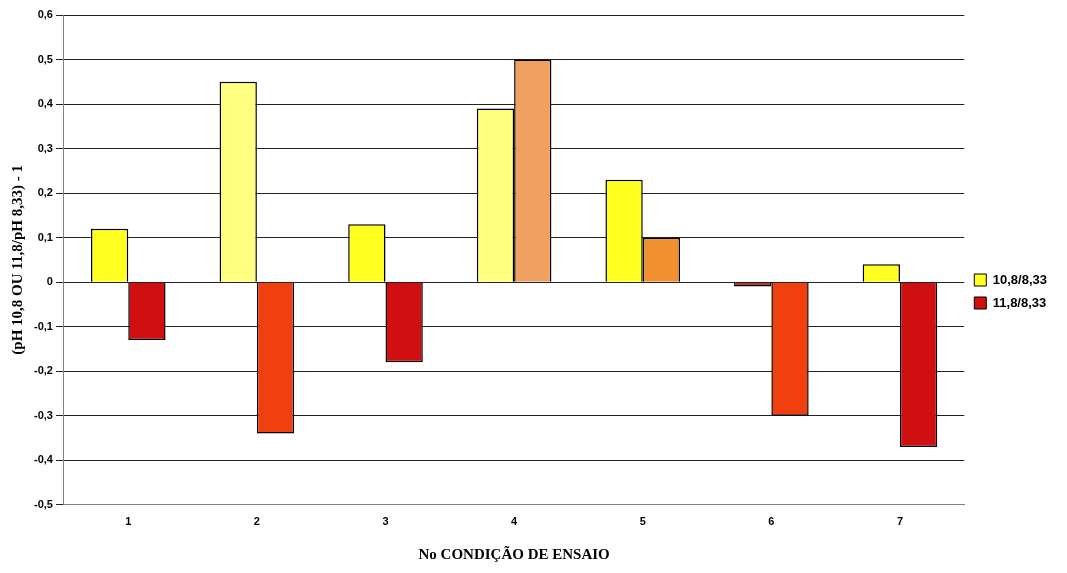 The image size is (1067, 573). Describe the element at coordinates (385, 521) in the screenshot. I see `x-tick-label: 3` at that location.